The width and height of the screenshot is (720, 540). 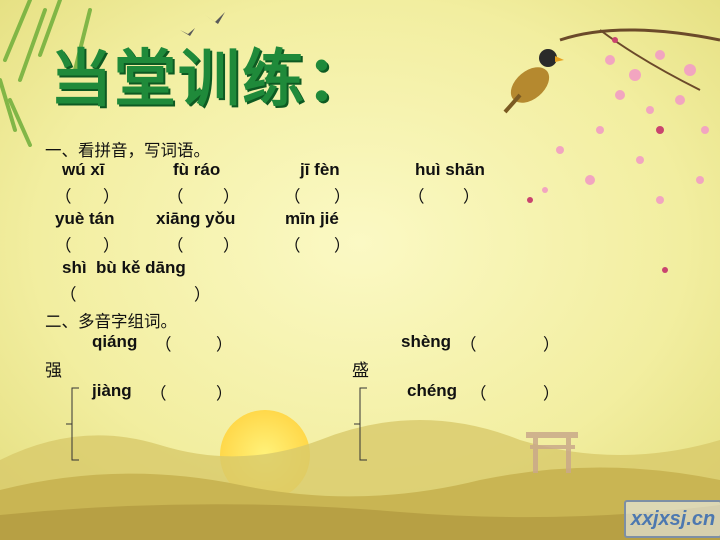 What do you see at coordinates (672, 519) in the screenshot?
I see `watermark-logo: xxjxsj.cn` at bounding box center [672, 519].